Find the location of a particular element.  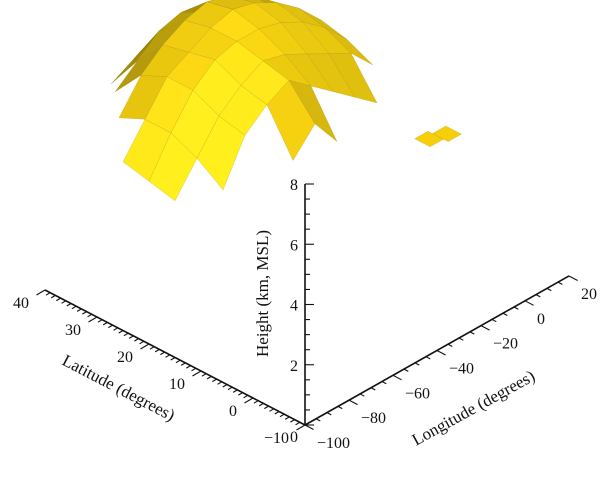

y-tick-label: 0 is located at coordinates (233, 411).